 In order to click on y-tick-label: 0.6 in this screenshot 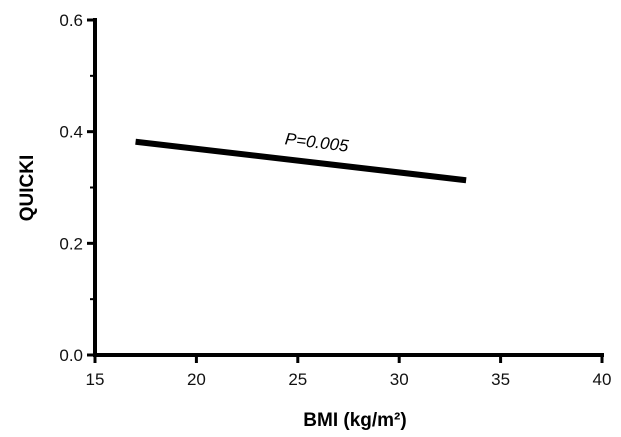, I will do `click(71, 20)`.